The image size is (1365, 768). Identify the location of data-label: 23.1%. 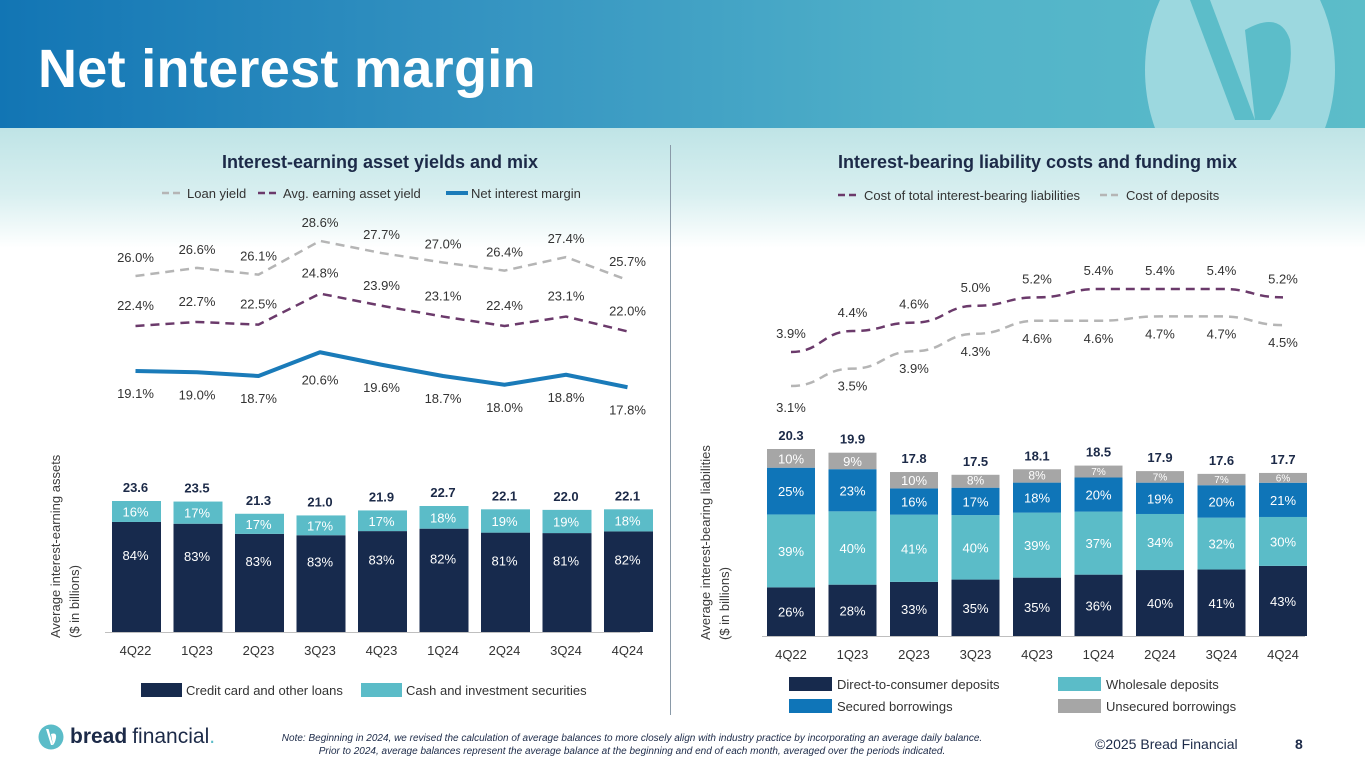
(566, 296).